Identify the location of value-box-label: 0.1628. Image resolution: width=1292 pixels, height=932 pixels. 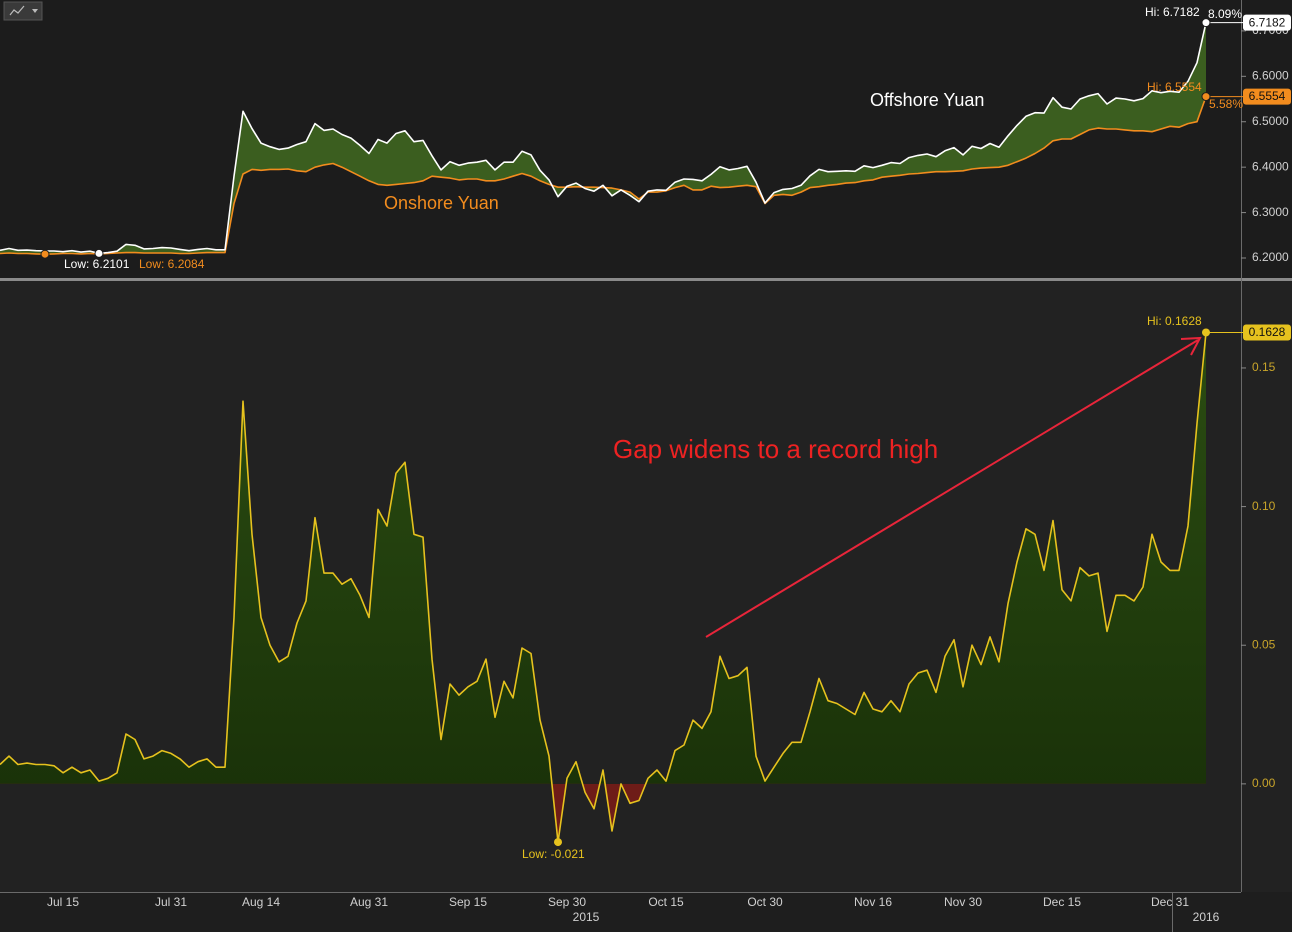
(1267, 332).